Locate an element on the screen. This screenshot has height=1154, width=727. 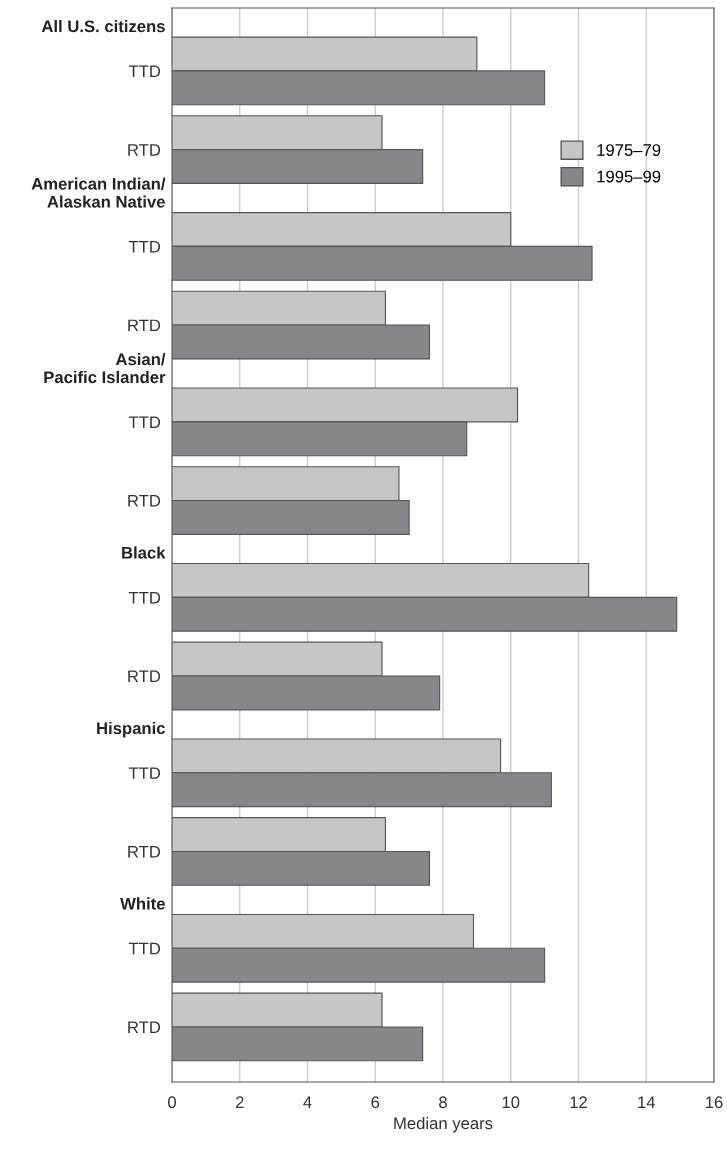
x-tick-label: 16 is located at coordinates (714, 1102).